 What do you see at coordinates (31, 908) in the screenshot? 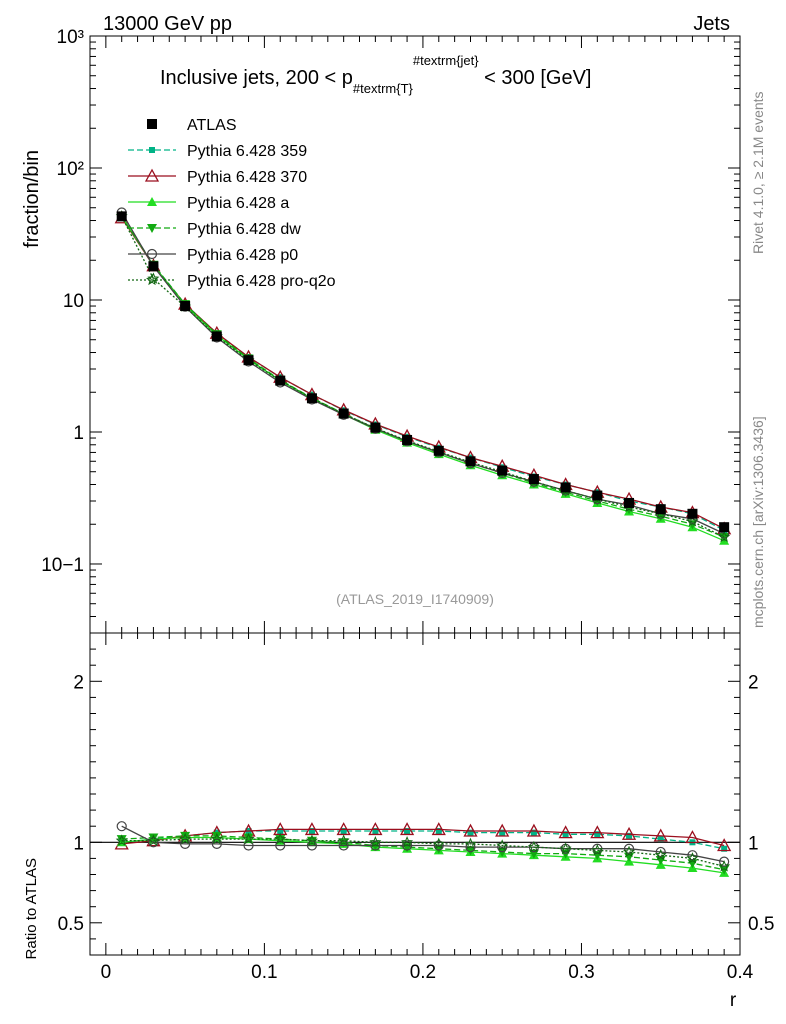
I see `ratio-ylabel: Ratio to ATLAS` at bounding box center [31, 908].